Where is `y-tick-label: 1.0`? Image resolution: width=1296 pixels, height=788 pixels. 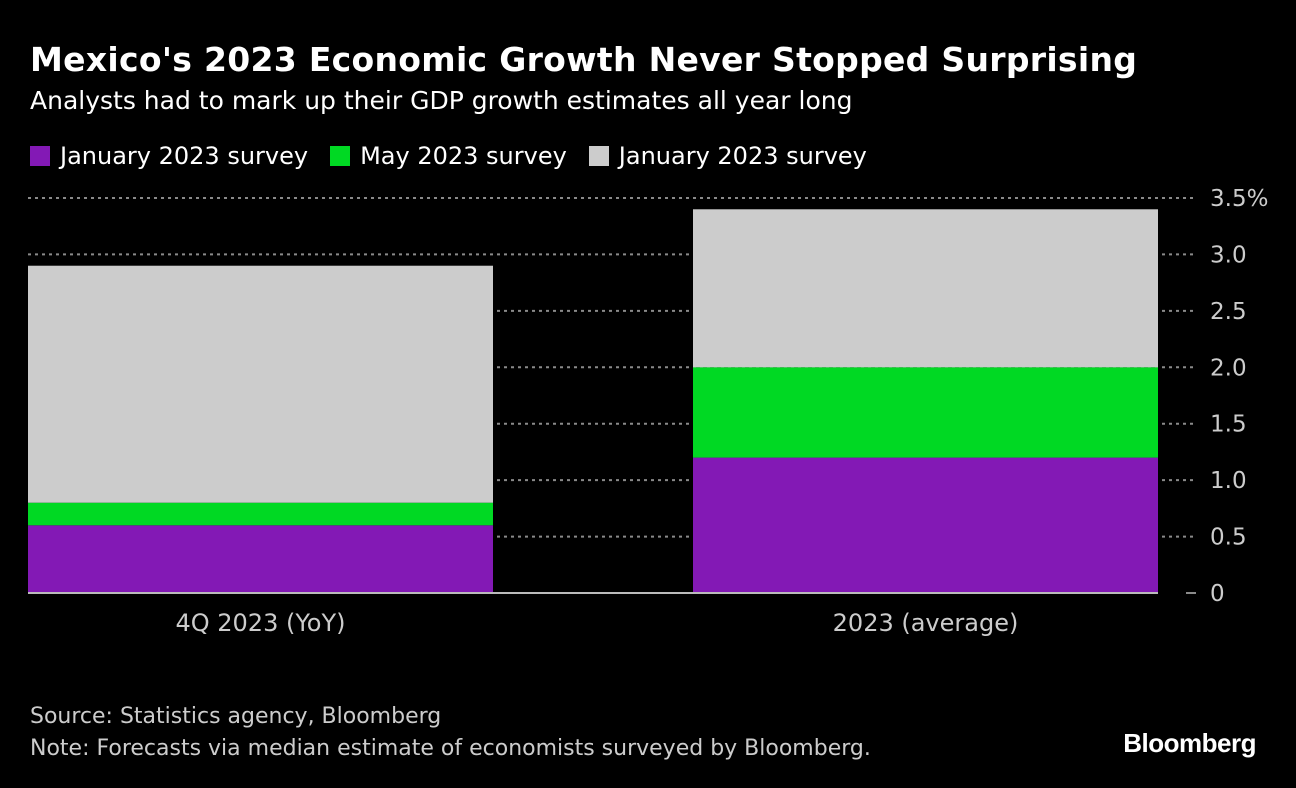
y-tick-label: 1.0 is located at coordinates (1228, 481).